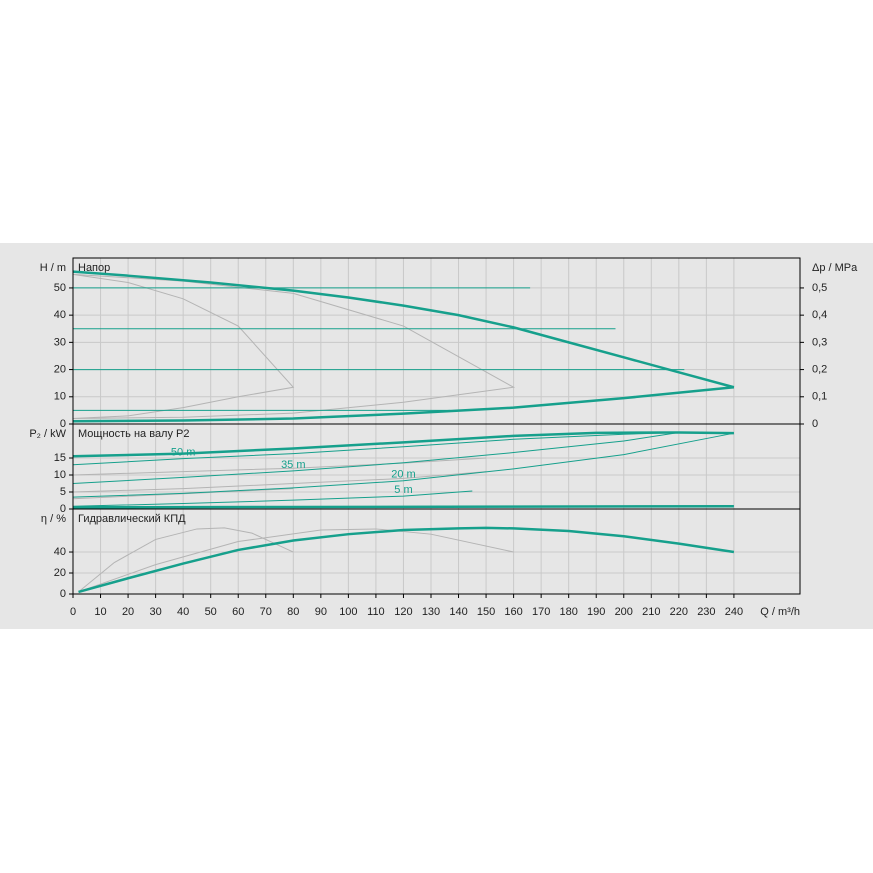  I want to click on panel-title: Мощность на валу P2, so click(134, 434).